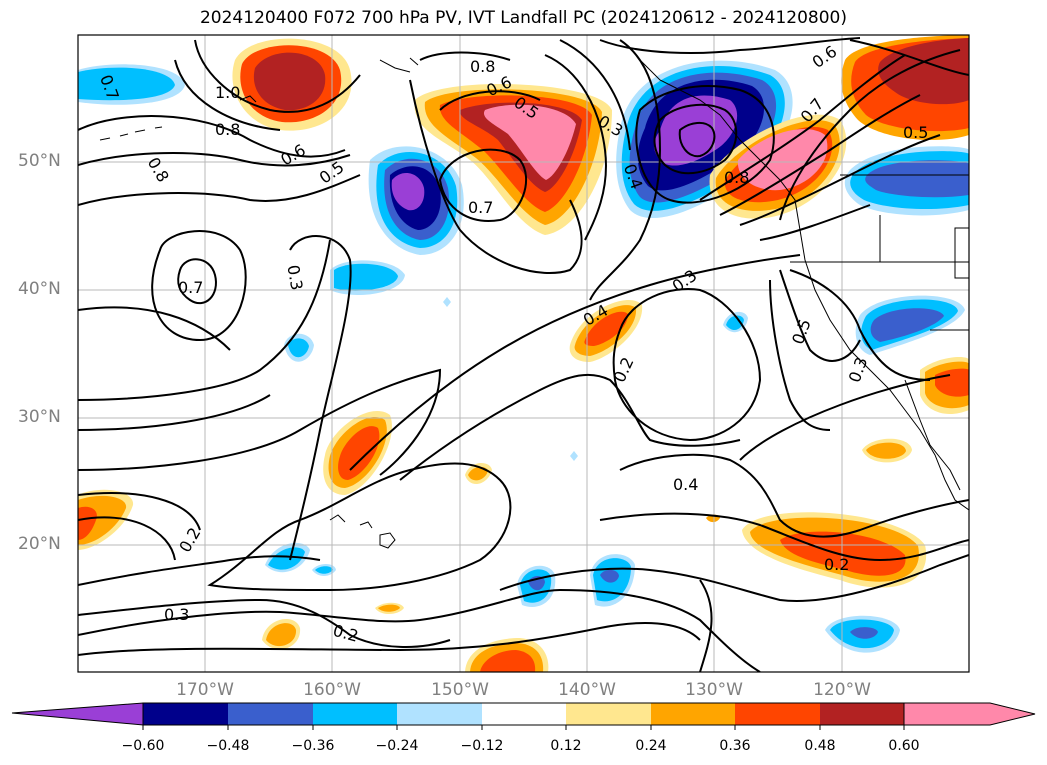 Image resolution: width=1047 pixels, height=765 pixels. I want to click on lon-label: 170°W, so click(205, 690).